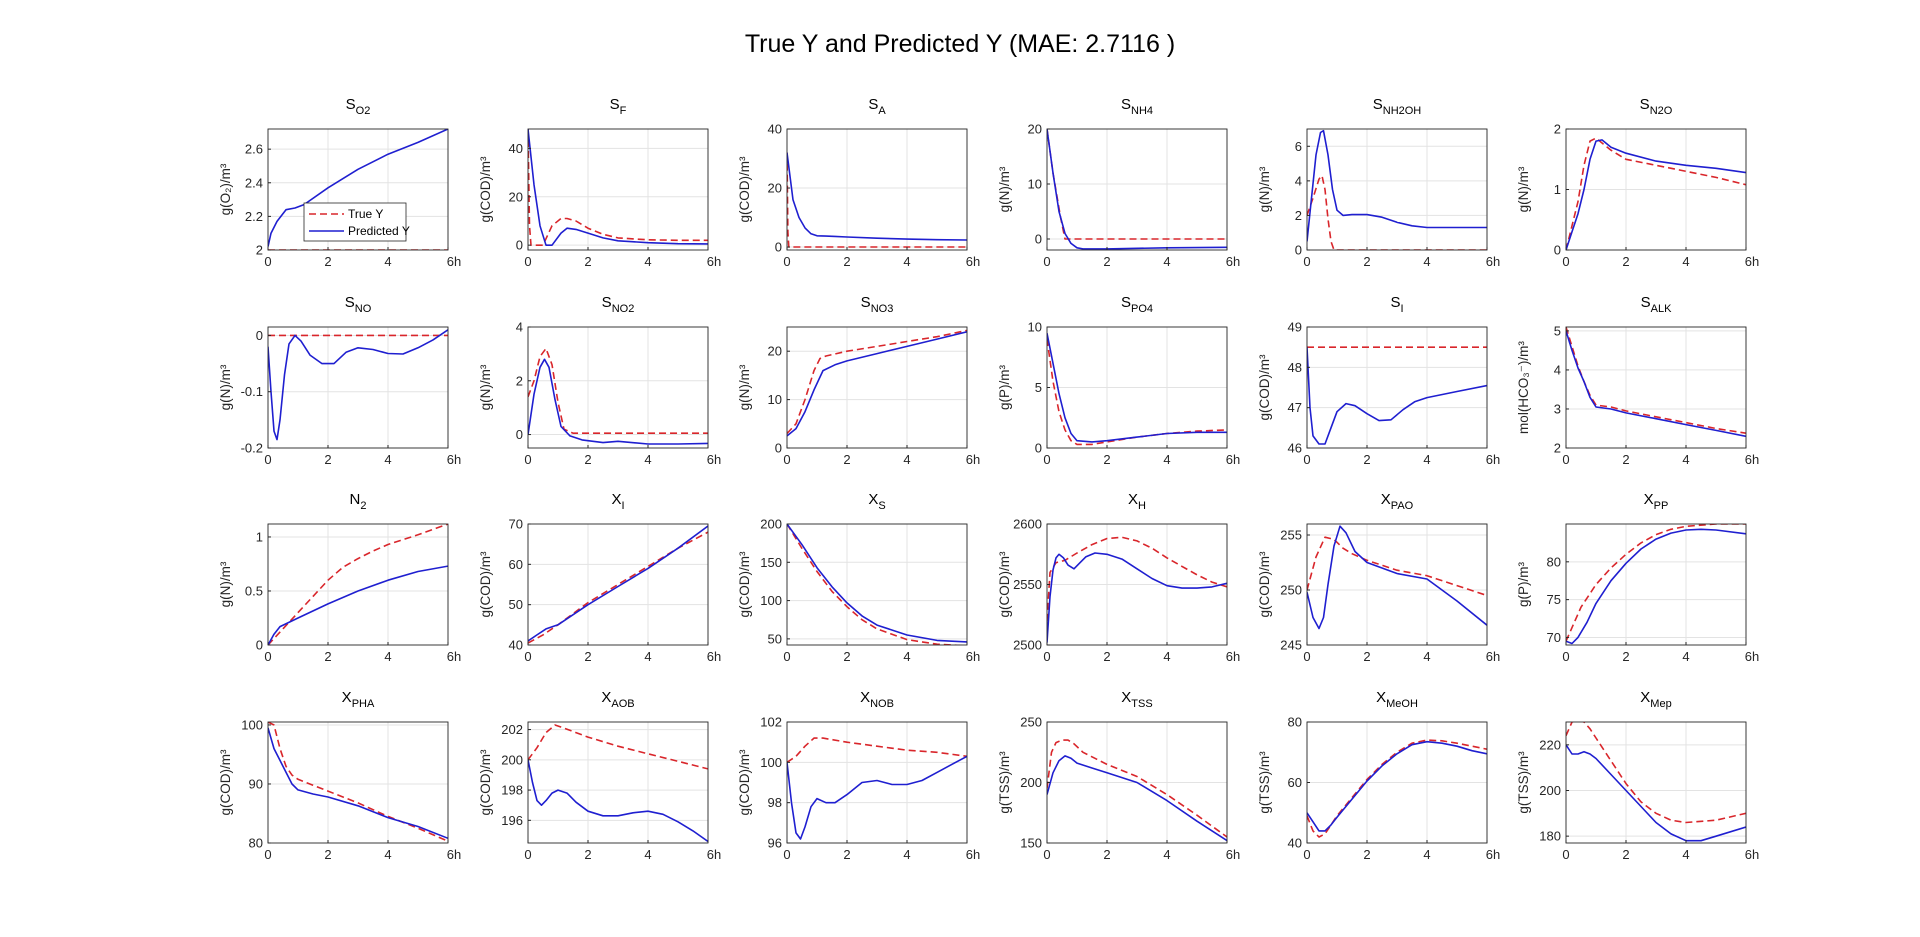 Image resolution: width=1920 pixels, height=937 pixels. I want to click on subplot-title: SF, so click(618, 106).